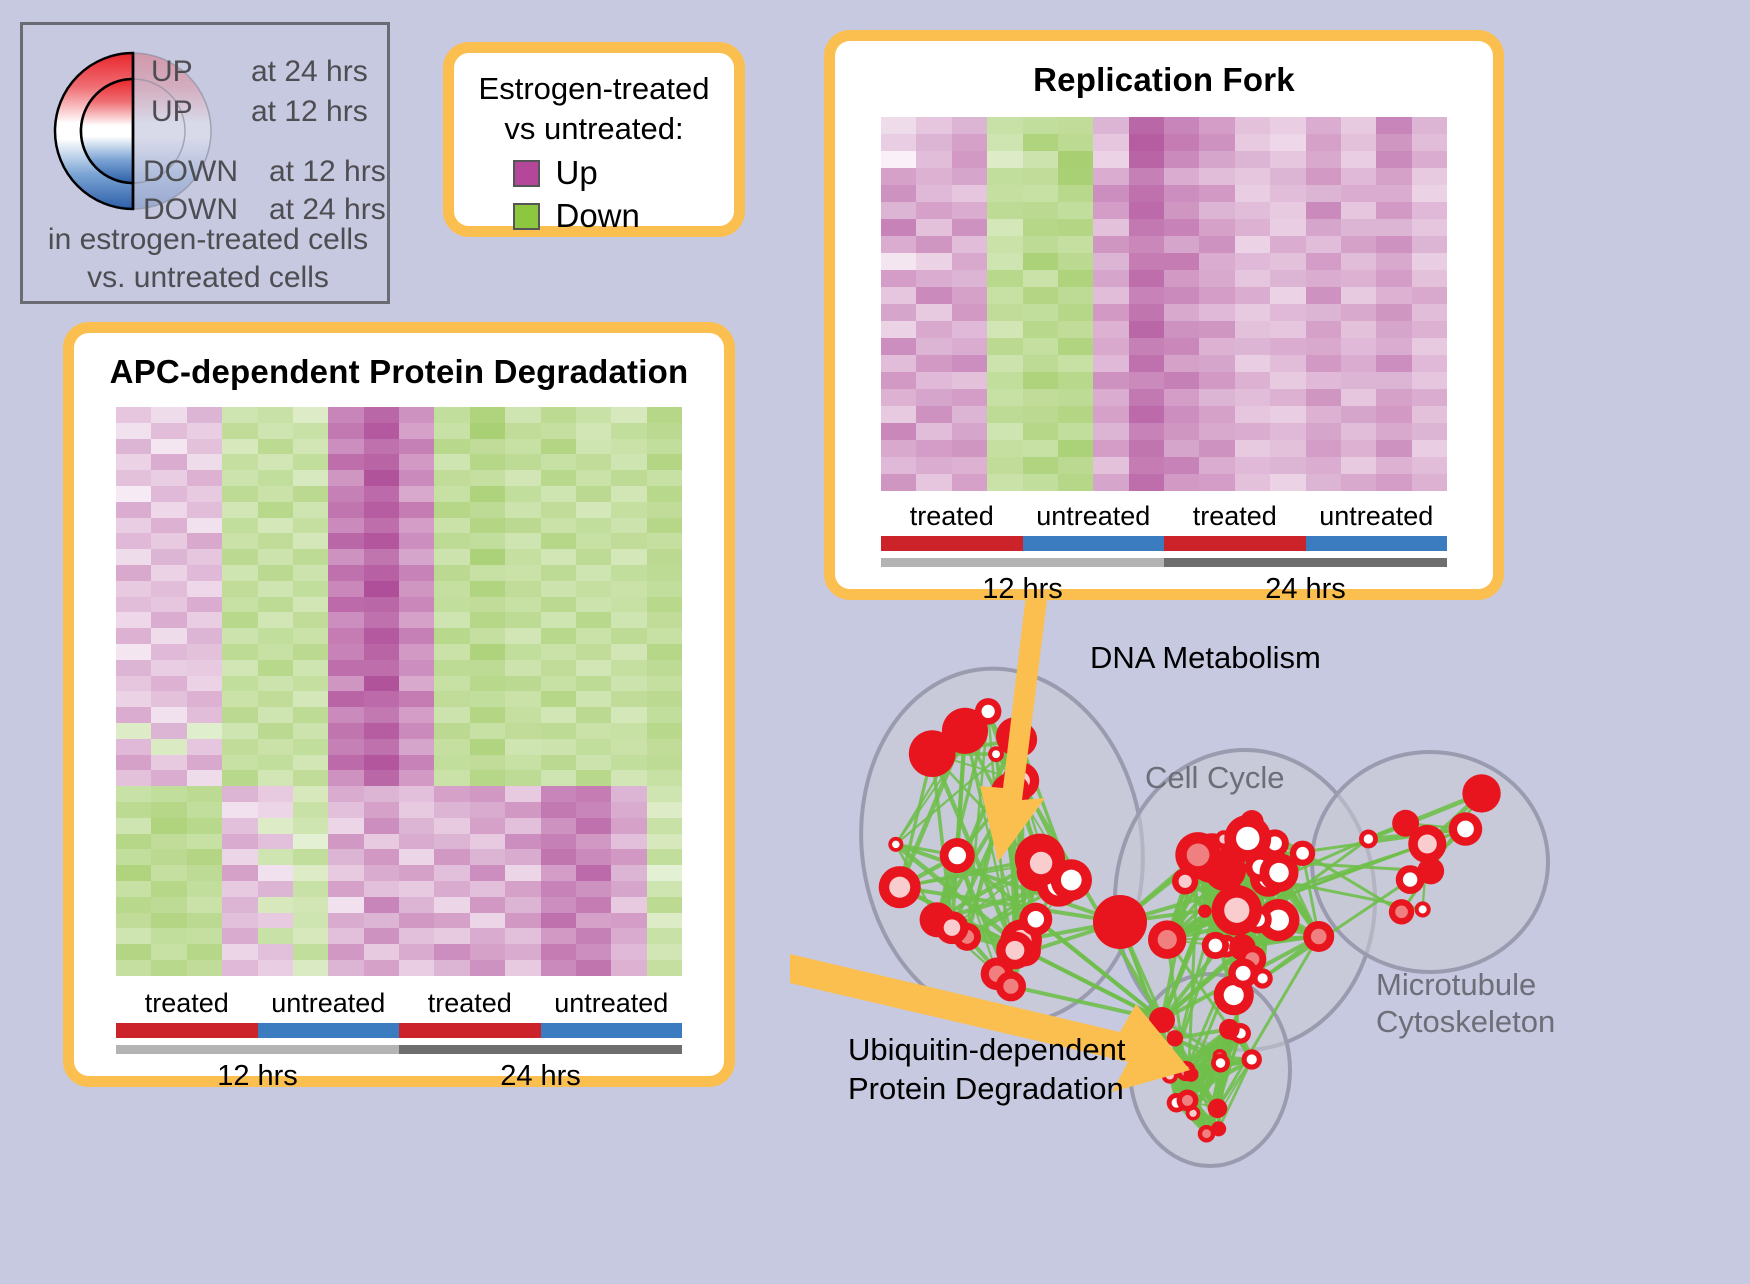 Image resolution: width=1750 pixels, height=1284 pixels. What do you see at coordinates (1229, 1029) in the screenshot?
I see `network-node` at bounding box center [1229, 1029].